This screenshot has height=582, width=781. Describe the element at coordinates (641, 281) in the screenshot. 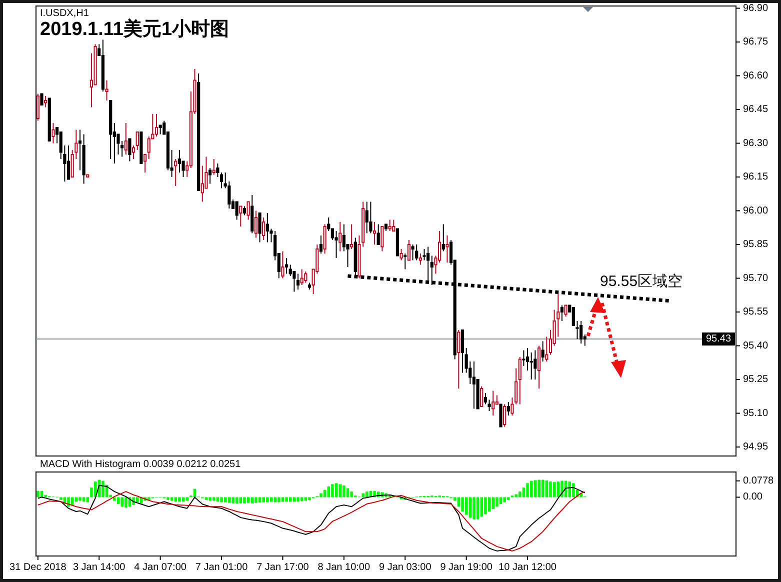

I see `annotation: 95.55区域空` at that location.